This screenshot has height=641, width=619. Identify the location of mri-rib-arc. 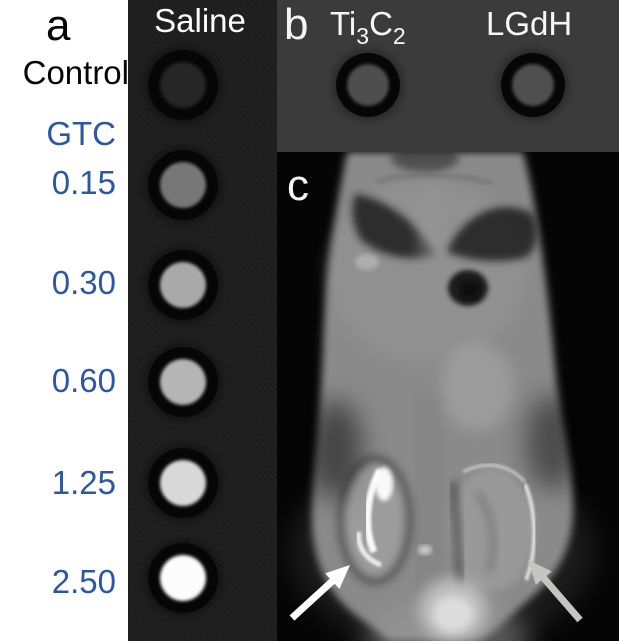
(434, 179).